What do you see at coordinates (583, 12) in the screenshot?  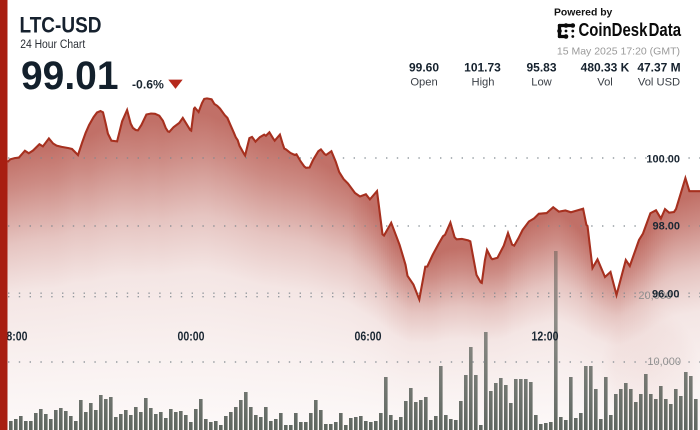 I see `svg-text: Powered by` at bounding box center [583, 12].